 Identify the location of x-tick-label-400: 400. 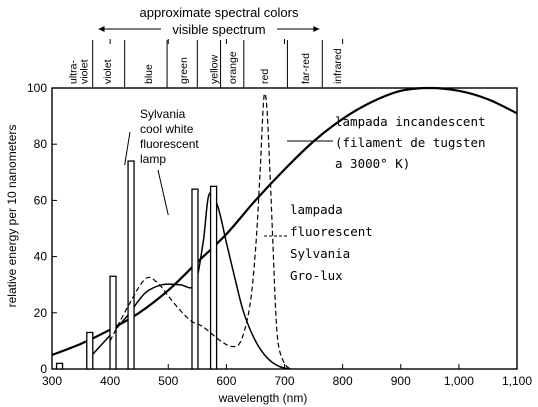
(110, 381).